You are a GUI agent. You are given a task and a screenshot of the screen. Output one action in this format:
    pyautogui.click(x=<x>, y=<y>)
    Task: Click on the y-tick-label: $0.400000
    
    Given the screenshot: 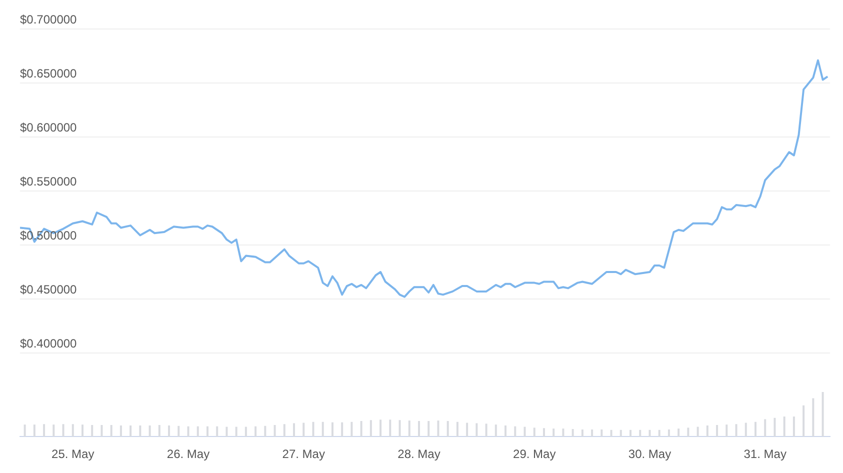 What is the action you would take?
    pyautogui.click(x=49, y=343)
    